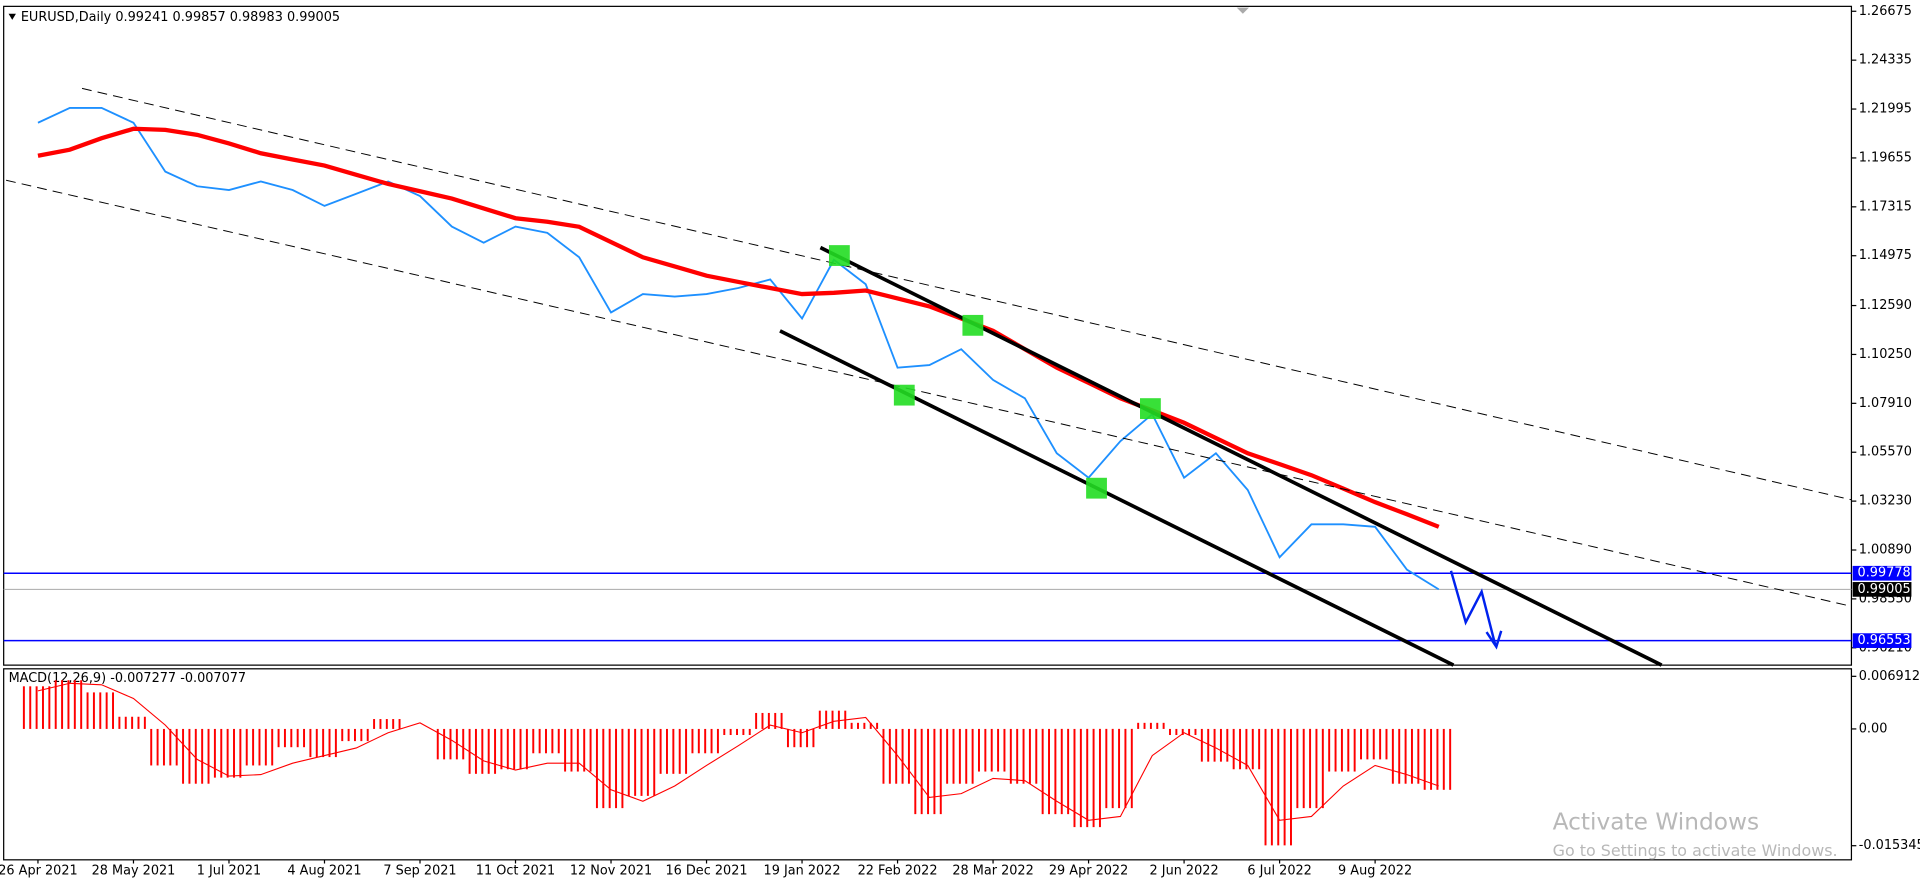  Describe the element at coordinates (1885, 157) in the screenshot. I see `y-tick-label: 1.19655` at that location.